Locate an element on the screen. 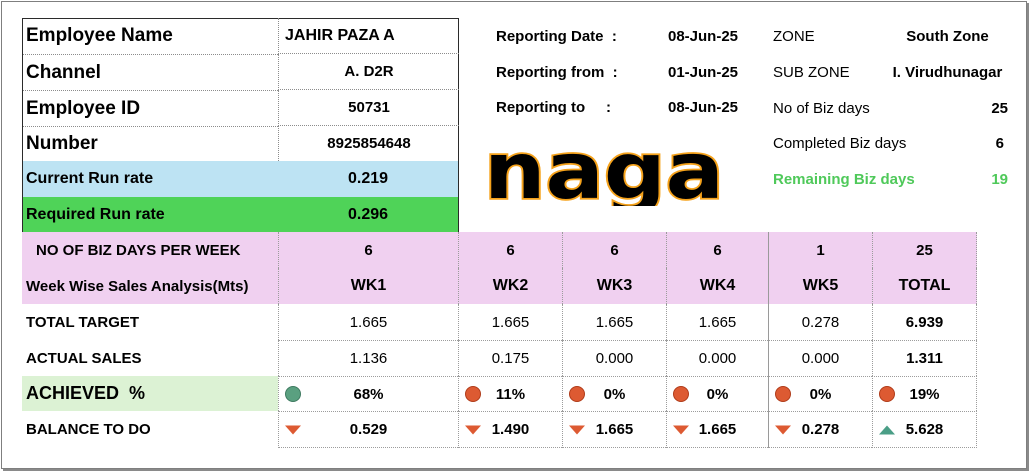 The width and height of the screenshot is (1030, 472). employee-name-label: Employee Name is located at coordinates (99, 35).